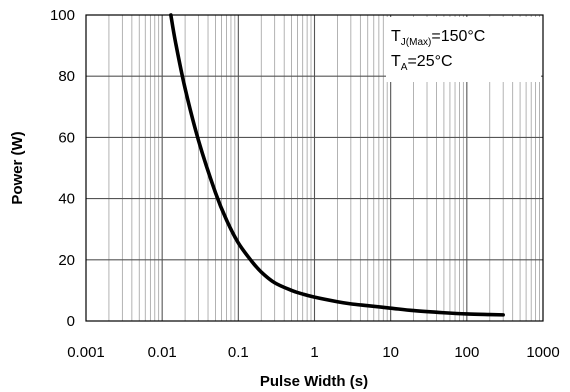 The width and height of the screenshot is (570, 392). I want to click on x-tick-label: 100, so click(466, 352).